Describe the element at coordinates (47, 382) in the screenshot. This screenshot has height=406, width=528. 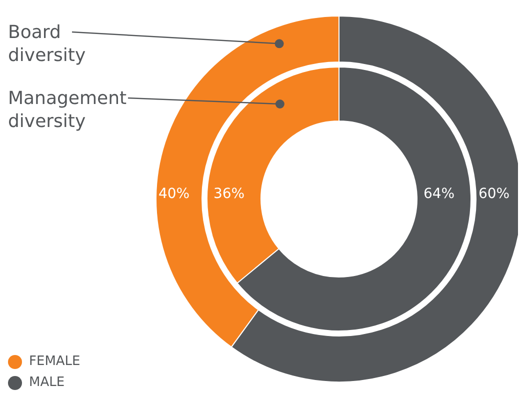
I see `legend-label: MALE` at that location.